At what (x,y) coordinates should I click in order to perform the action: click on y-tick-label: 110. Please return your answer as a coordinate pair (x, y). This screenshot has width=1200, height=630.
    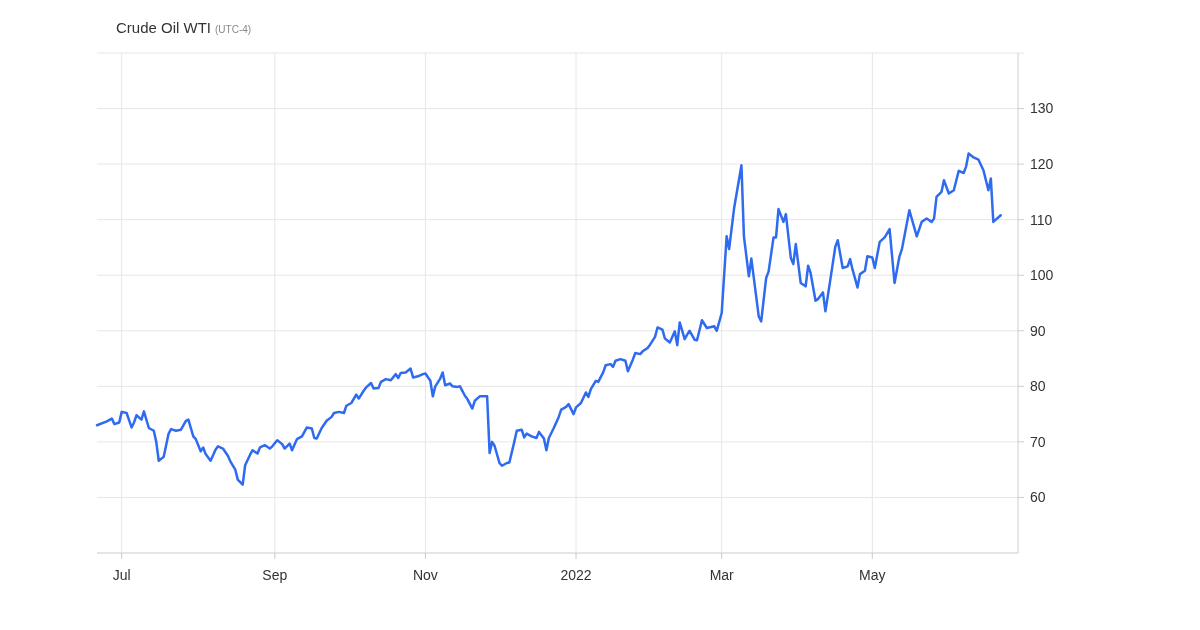
    Looking at the image, I should click on (1041, 219).